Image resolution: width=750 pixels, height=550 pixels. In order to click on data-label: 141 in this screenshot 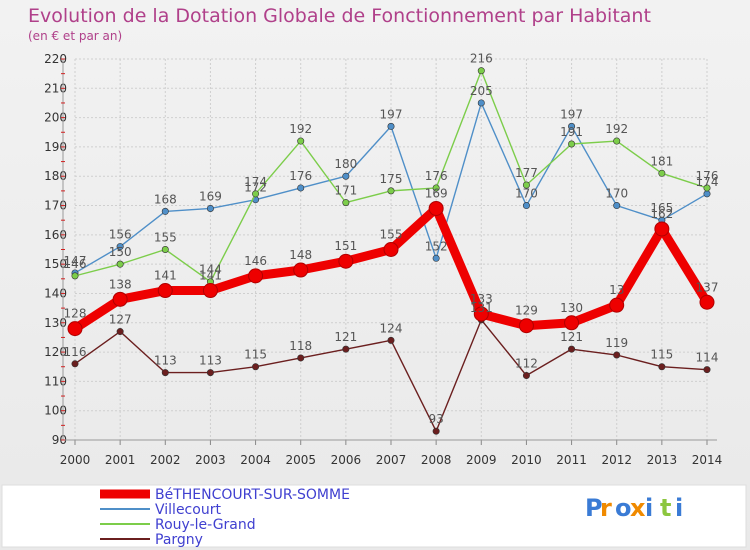, I will do `click(165, 276)`.